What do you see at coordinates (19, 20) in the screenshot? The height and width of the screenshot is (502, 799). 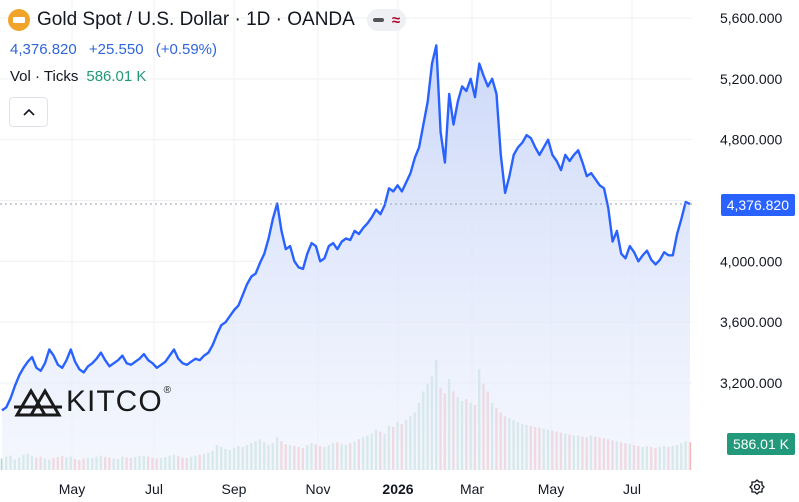 I see `gold-logo-icon` at bounding box center [19, 20].